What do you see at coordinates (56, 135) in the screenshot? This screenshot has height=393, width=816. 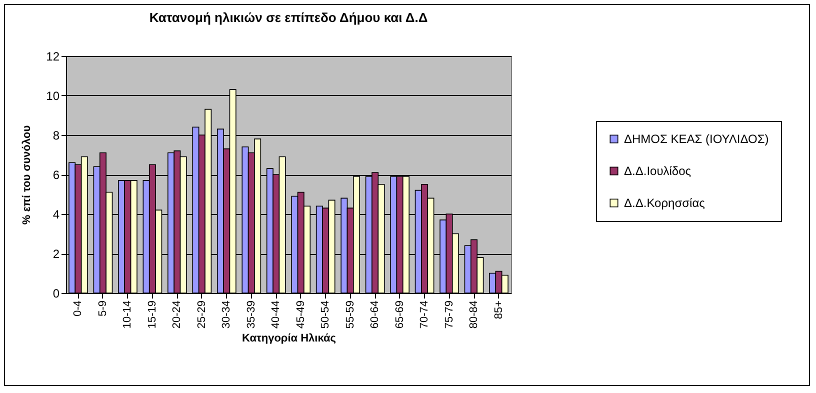 I see `y-tick-label: 8` at bounding box center [56, 135].